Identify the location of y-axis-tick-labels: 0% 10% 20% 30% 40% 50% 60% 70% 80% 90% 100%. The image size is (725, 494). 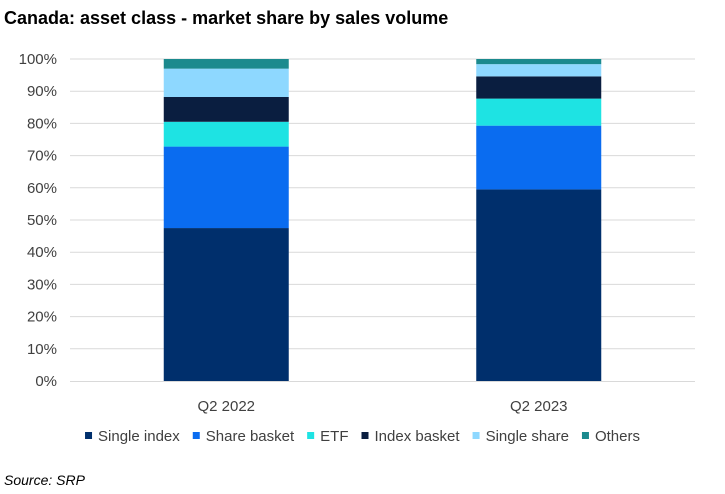
(38, 220).